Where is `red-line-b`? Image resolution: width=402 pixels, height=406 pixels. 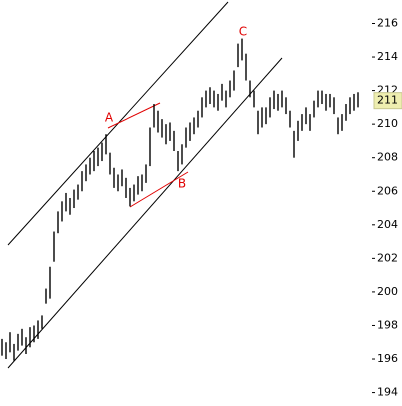 red-line-b is located at coordinates (159, 189).